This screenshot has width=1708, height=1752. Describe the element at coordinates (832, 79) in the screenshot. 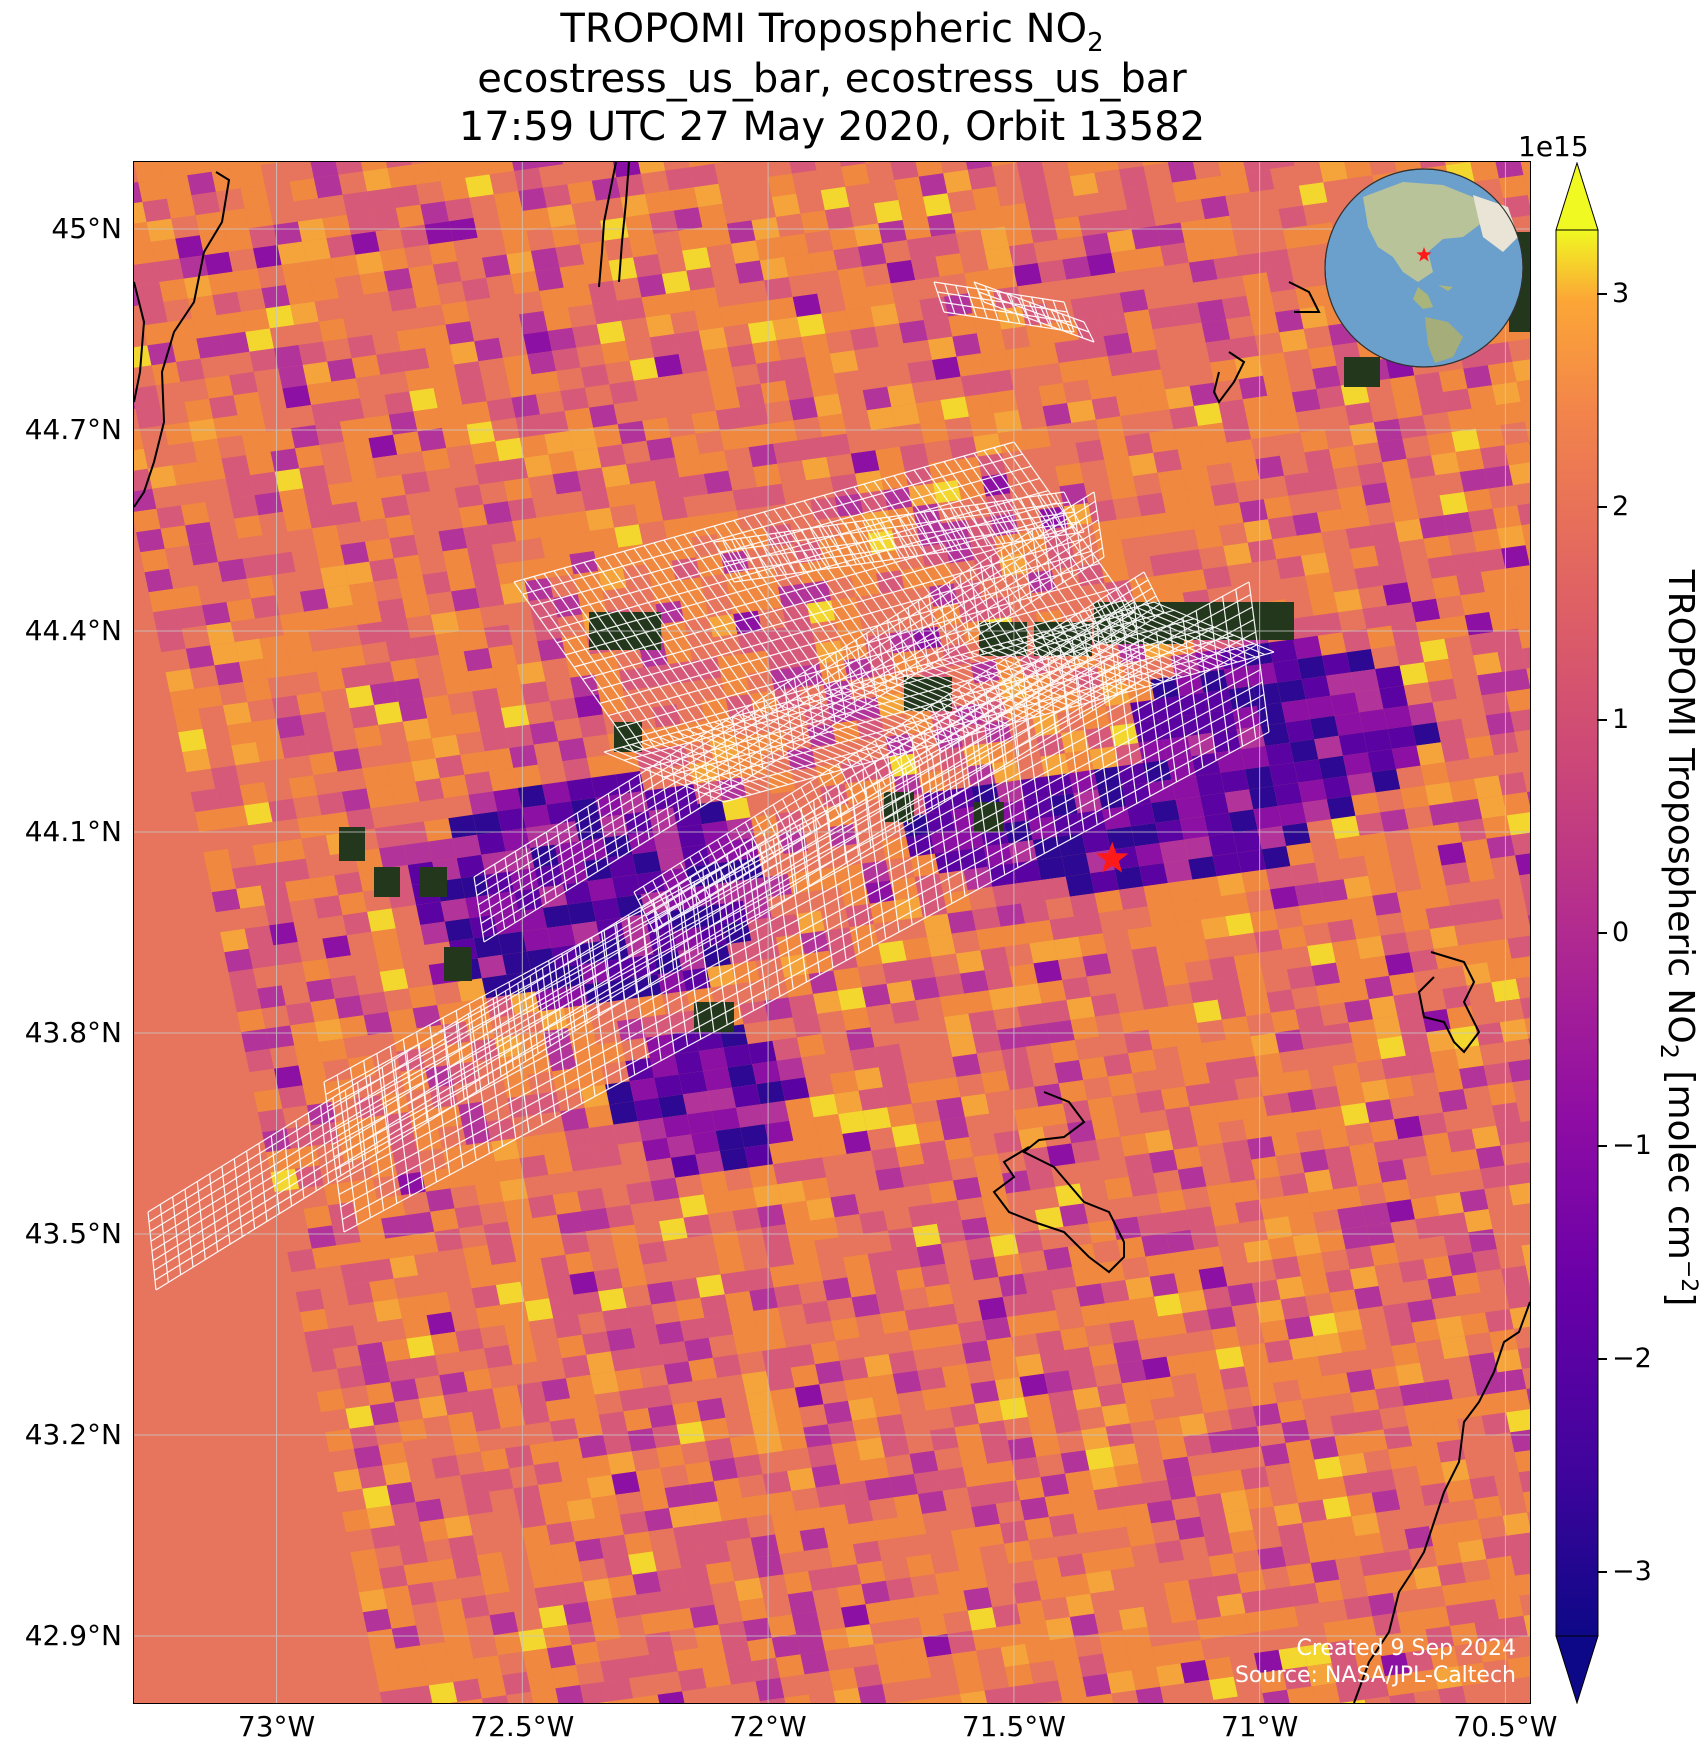

I see `map-title-line2: ecostress_us_bar, ecostress_us_bar` at that location.